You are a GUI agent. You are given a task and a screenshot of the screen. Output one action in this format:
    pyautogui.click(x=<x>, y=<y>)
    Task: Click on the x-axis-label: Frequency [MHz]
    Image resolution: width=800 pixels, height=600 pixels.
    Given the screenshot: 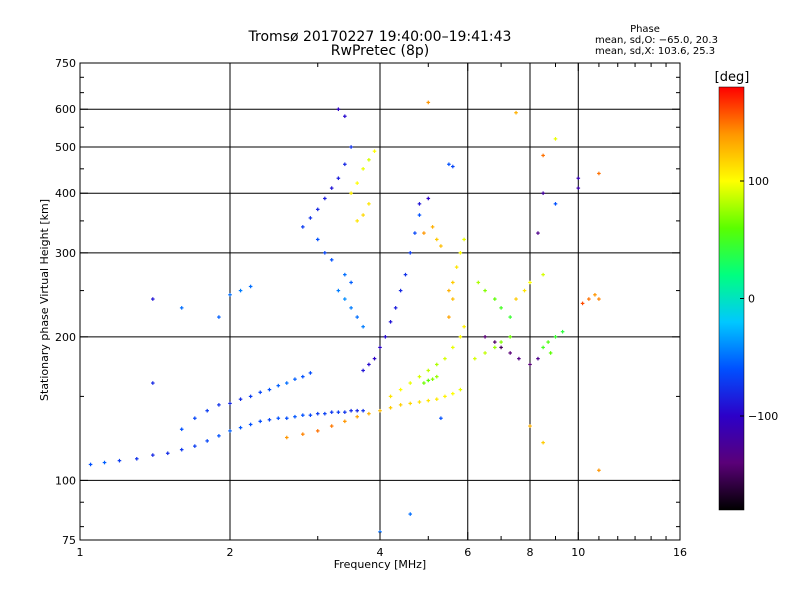 What is the action you would take?
    pyautogui.click(x=380, y=564)
    